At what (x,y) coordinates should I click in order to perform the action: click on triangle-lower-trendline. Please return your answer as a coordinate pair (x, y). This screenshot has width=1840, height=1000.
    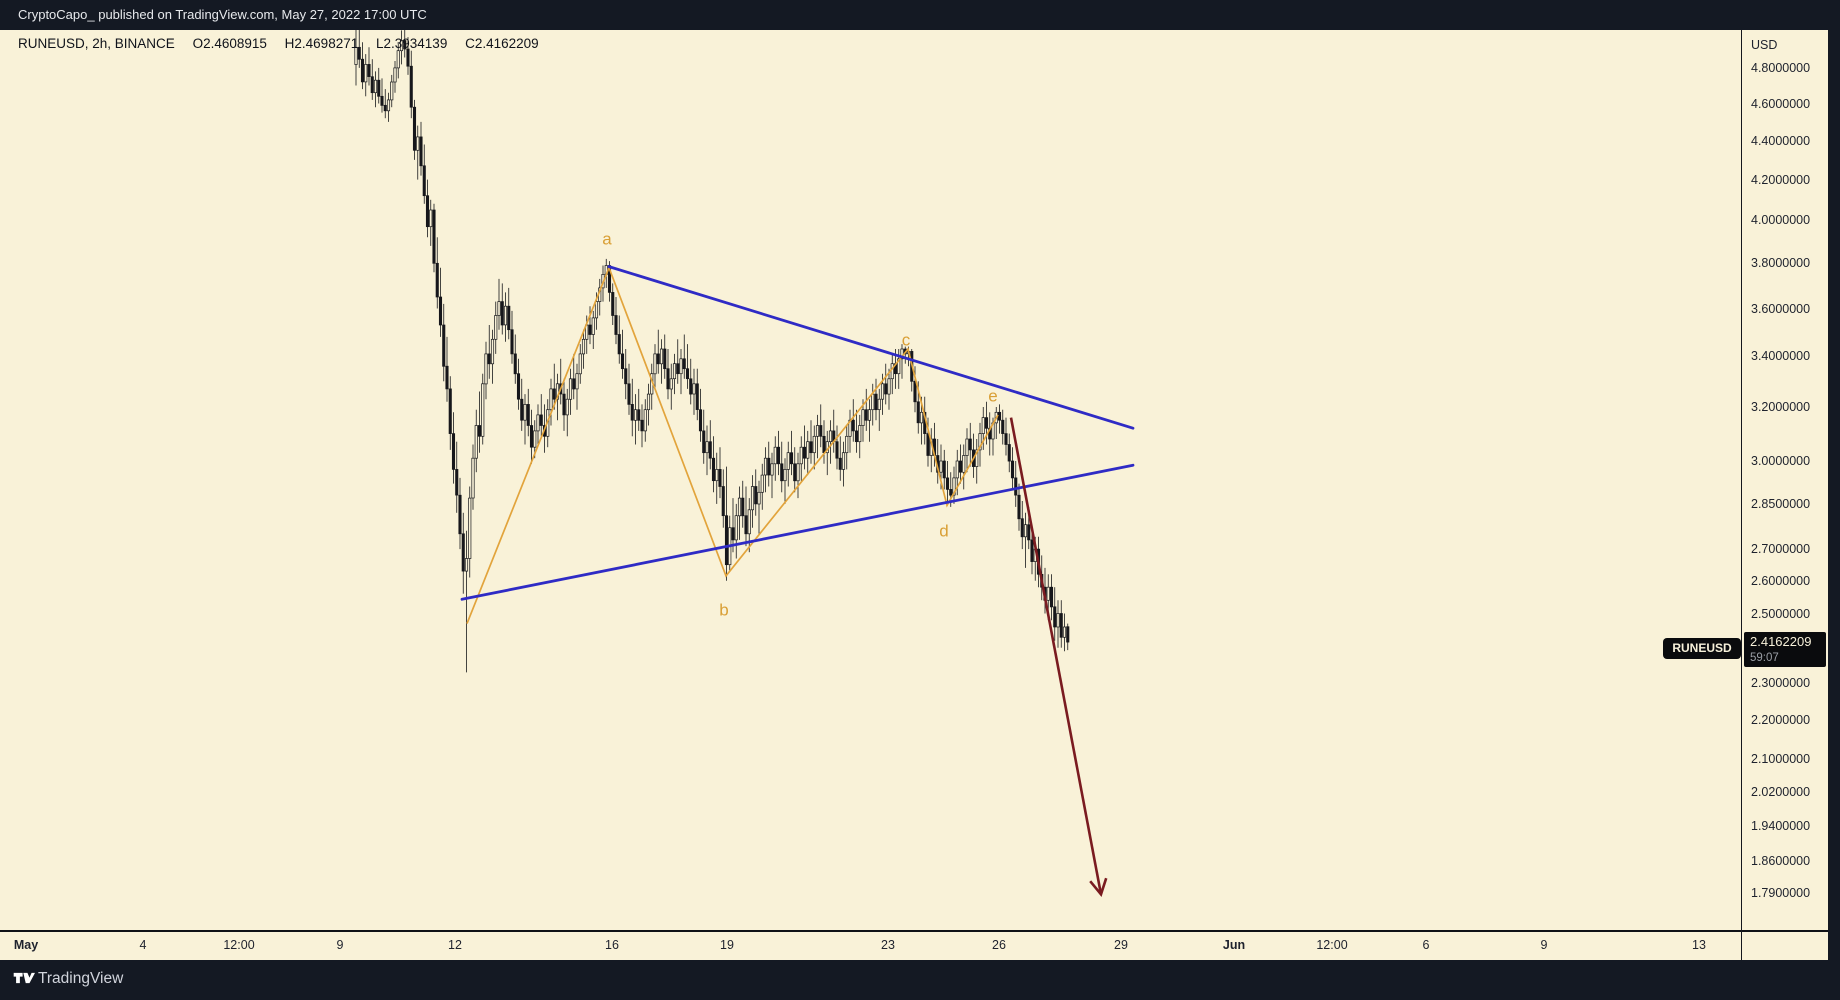
    Looking at the image, I should click on (797, 532).